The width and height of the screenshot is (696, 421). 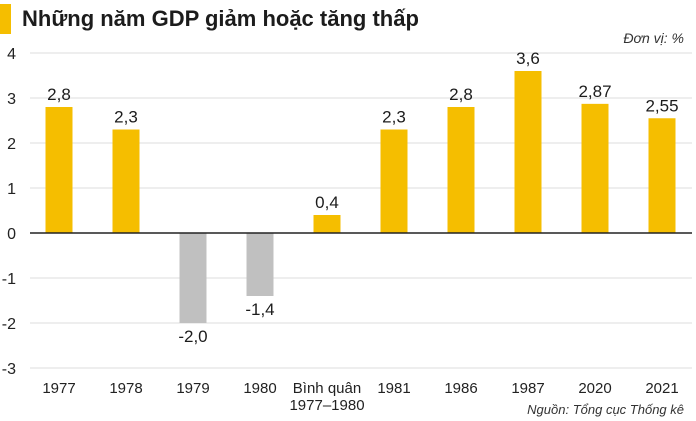 I want to click on y-tick-label: 1, so click(x=11, y=189).